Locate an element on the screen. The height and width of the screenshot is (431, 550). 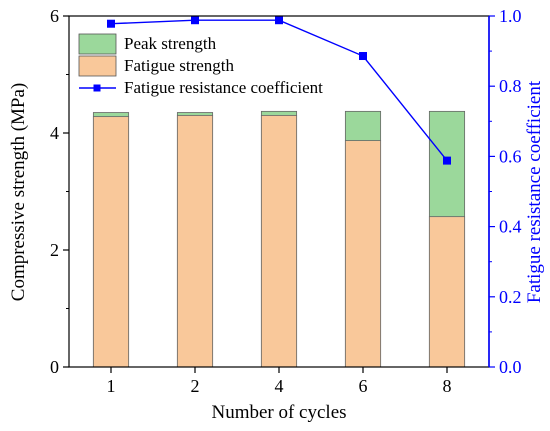
y-right-tick-label: 0.2 is located at coordinates (510, 297).